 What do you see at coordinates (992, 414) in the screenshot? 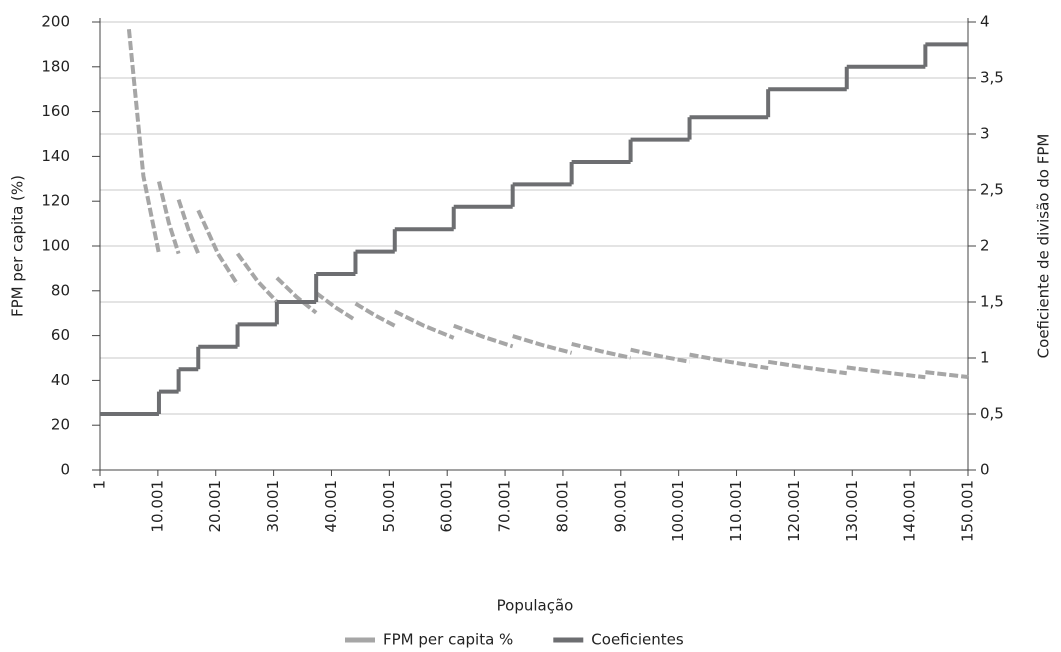
I see `y2-tick-label: 0,5` at bounding box center [992, 414].